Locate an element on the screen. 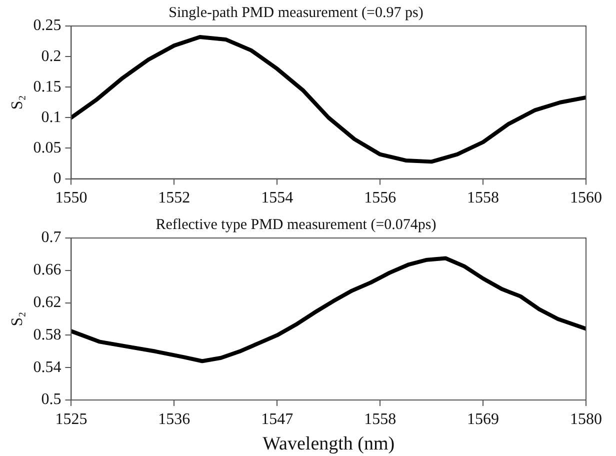  chart-title: Reflective type PMD measurement (=0.074ps) is located at coordinates (296, 224).